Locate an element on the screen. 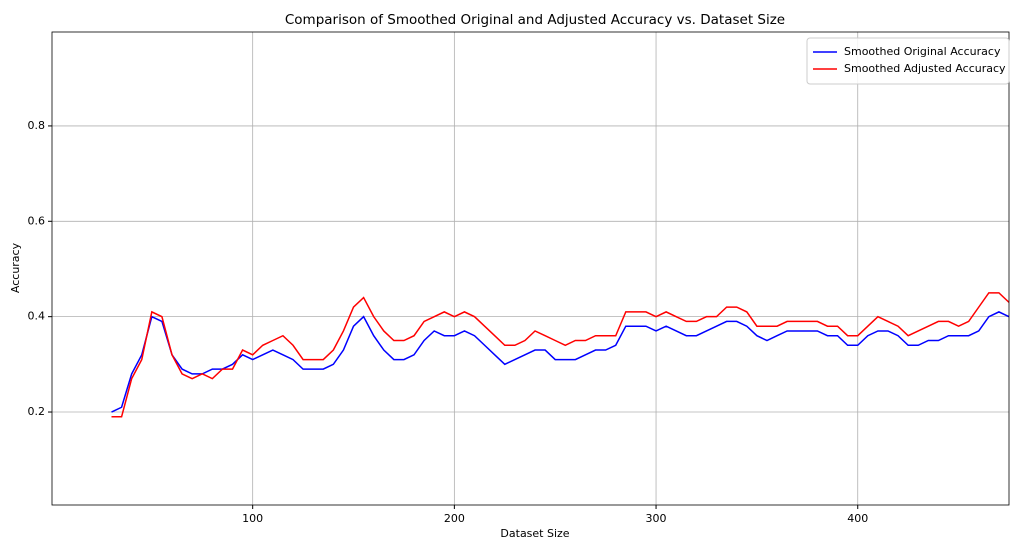 The width and height of the screenshot is (1010, 539). x-tick-label: 100 is located at coordinates (252, 518).